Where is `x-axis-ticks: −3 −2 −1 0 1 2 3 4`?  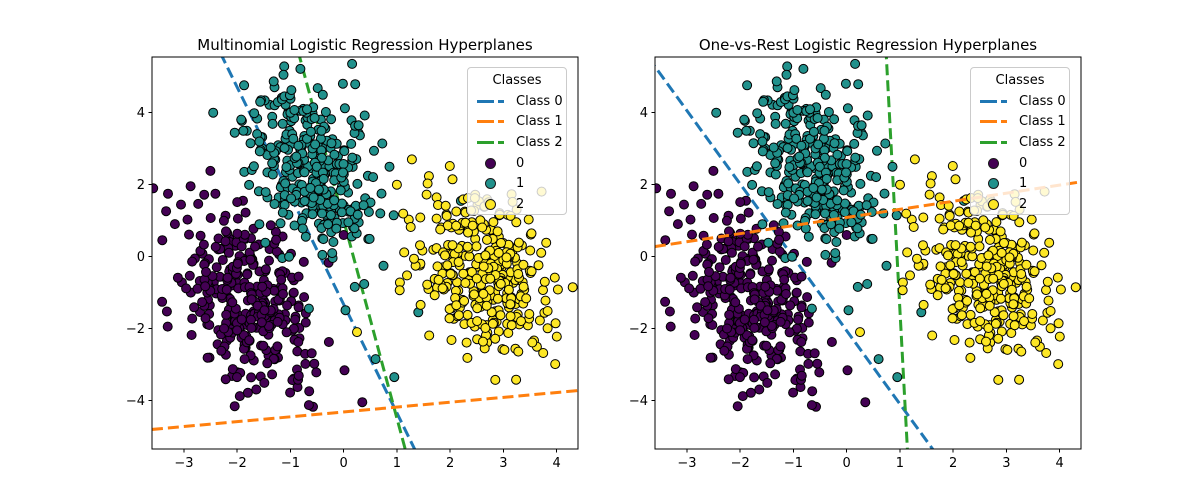
x-axis-ticks: −3 −2 −1 0 1 2 3 4 is located at coordinates (870, 460).